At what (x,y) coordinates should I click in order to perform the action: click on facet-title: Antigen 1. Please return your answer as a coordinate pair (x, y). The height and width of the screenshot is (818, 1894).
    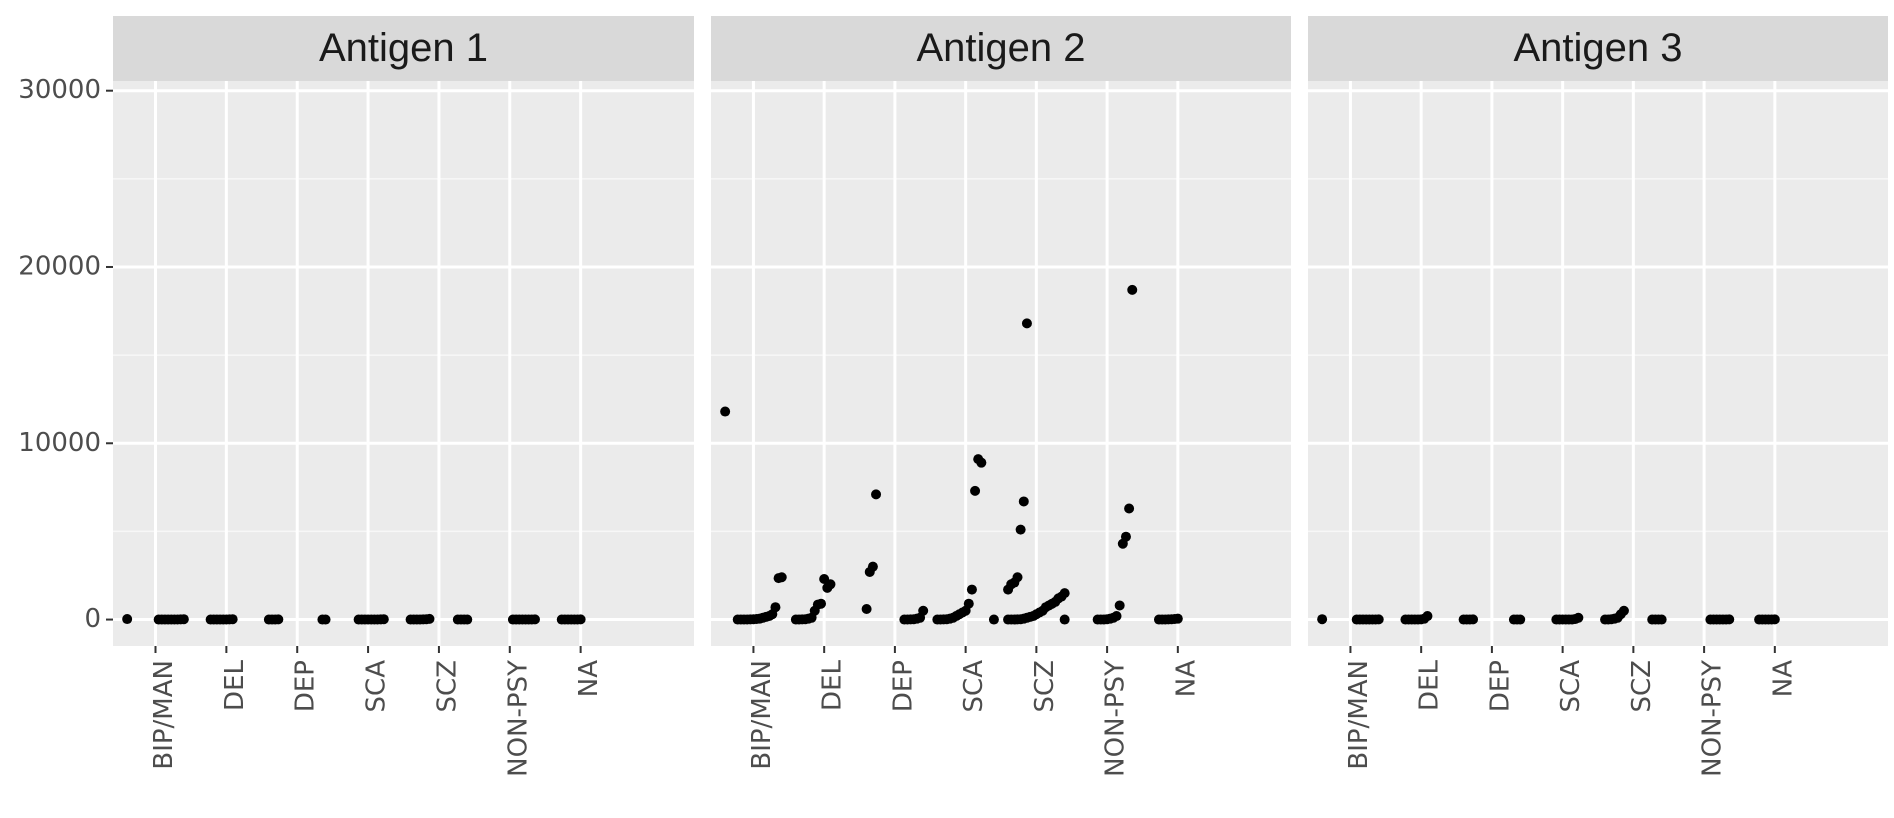
    Looking at the image, I should click on (403, 48).